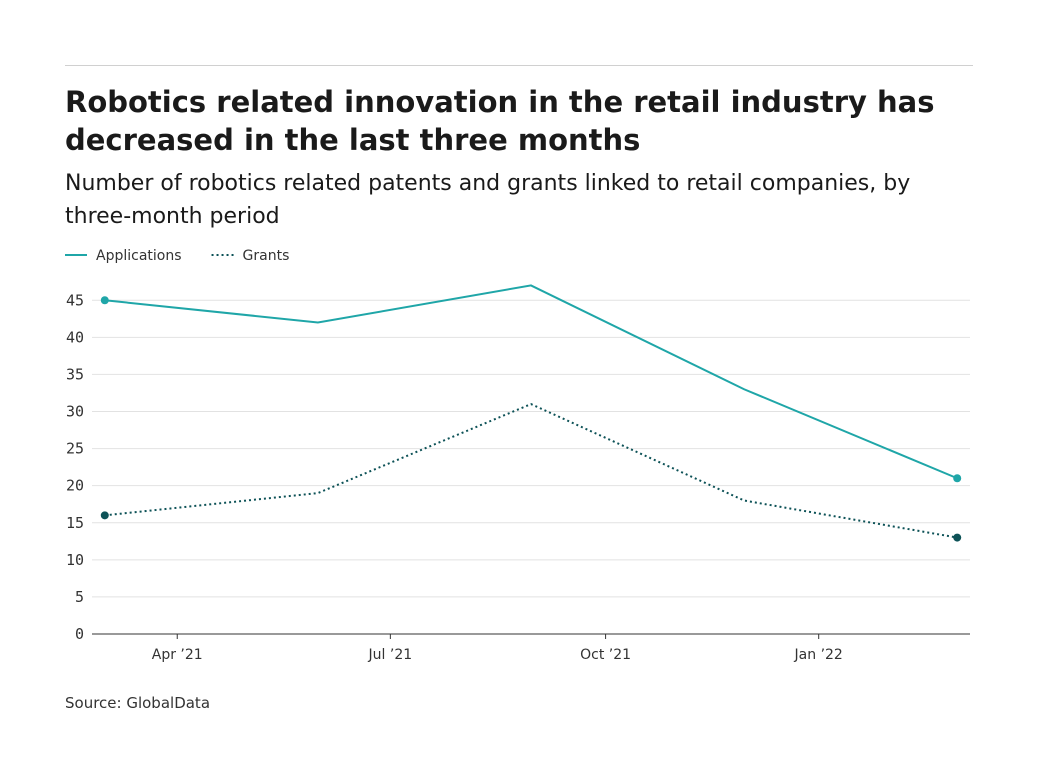 The height and width of the screenshot is (778, 1038). I want to click on y-tick-label: 0, so click(79, 634).